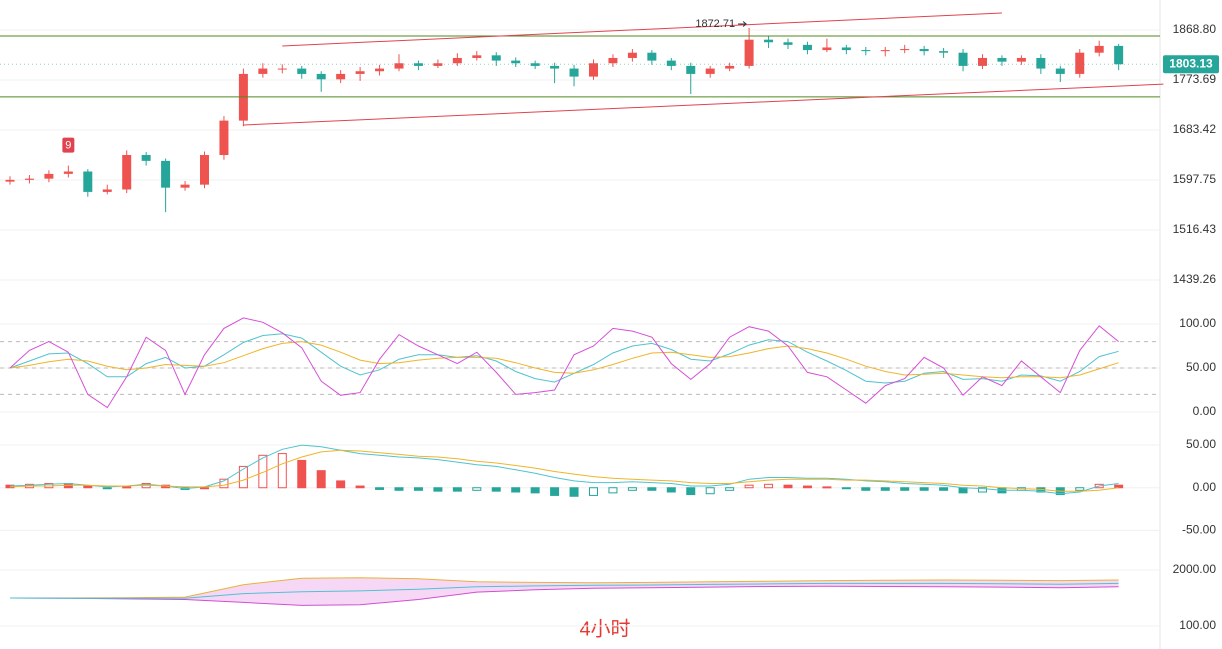 This screenshot has height=649, width=1222. What do you see at coordinates (1195, 29) in the screenshot?
I see `y-tick-label: 1868.80` at bounding box center [1195, 29].